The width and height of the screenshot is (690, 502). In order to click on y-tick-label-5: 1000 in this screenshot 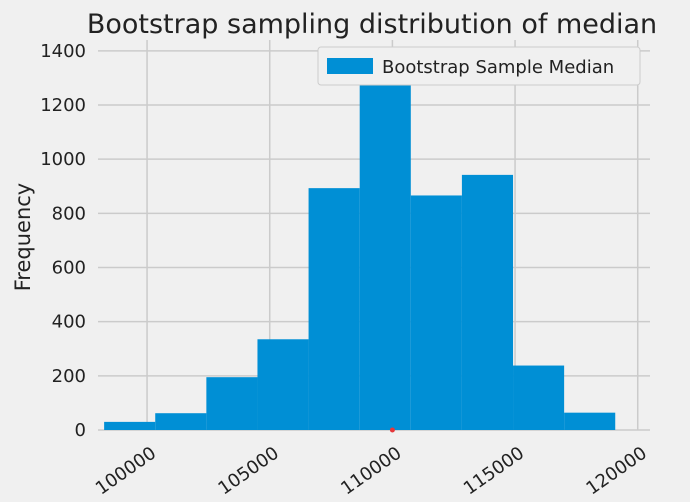, I will do `click(63, 159)`.